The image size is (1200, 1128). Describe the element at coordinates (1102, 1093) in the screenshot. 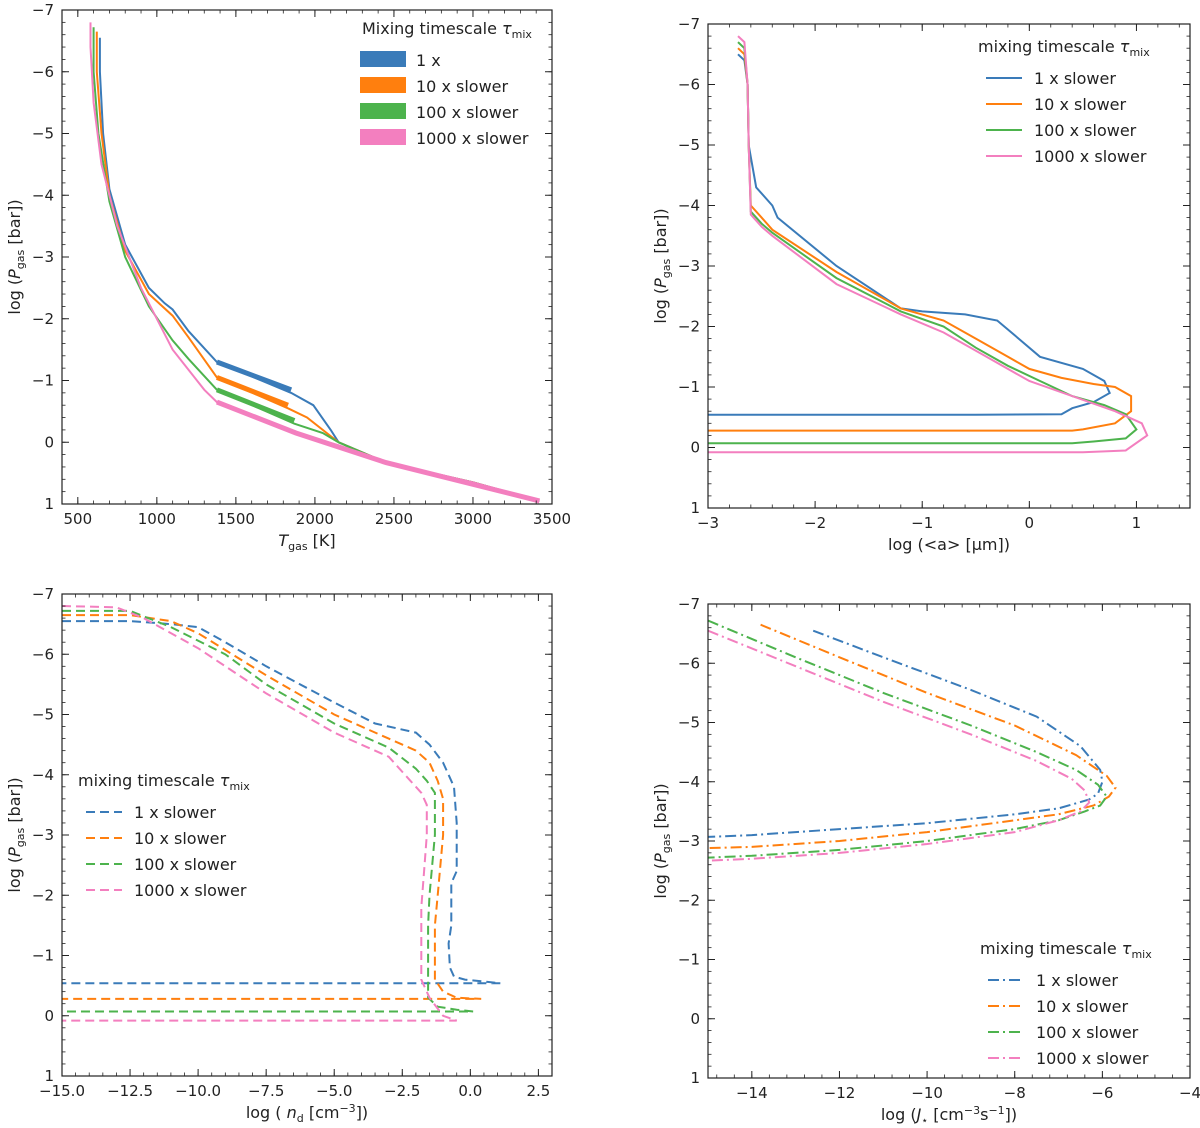

I see `x-tick-label: −6` at that location.